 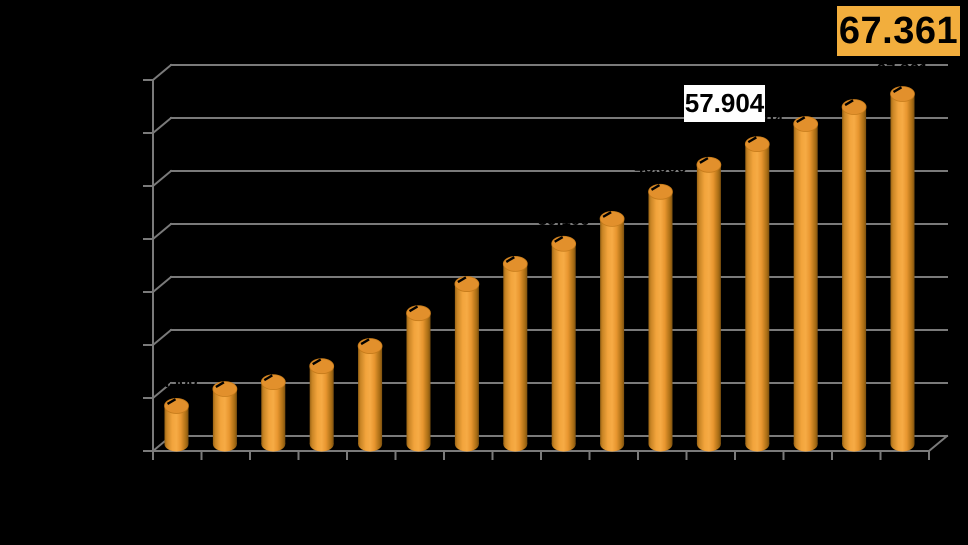 What do you see at coordinates (273, 357) in the screenshot?
I see `svg-text: 13.000` at bounding box center [273, 357].